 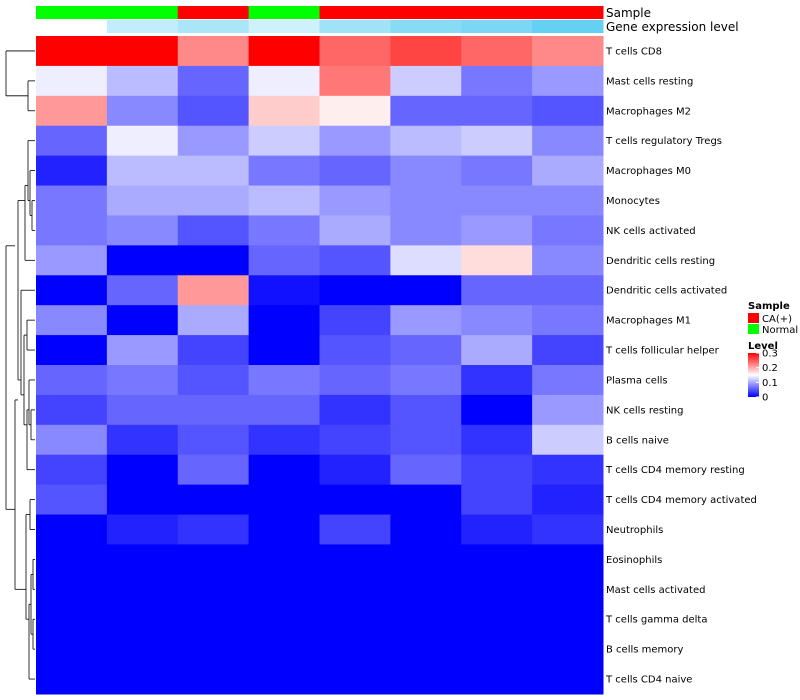 What do you see at coordinates (633, 201) in the screenshot?
I see `row-label: Monocytes` at bounding box center [633, 201].